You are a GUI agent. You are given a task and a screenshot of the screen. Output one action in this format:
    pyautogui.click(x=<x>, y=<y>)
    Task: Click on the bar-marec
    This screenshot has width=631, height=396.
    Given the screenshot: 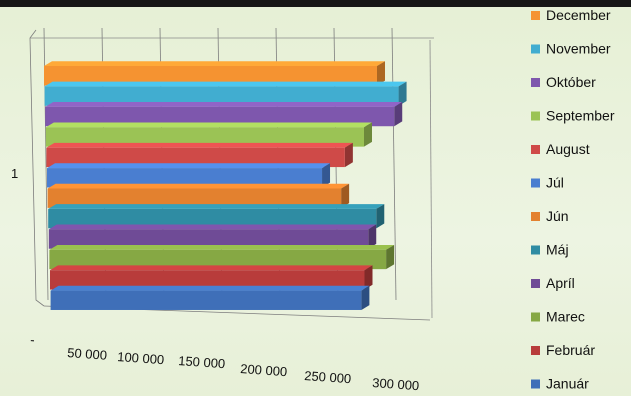 What is the action you would take?
    pyautogui.click(x=218, y=259)
    